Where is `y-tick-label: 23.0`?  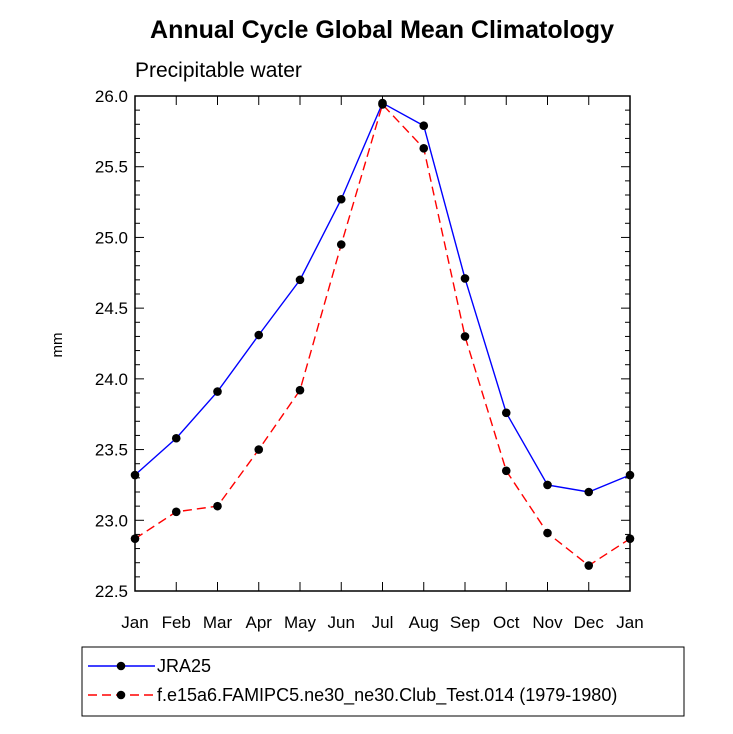
y-tick-label: 23.0 is located at coordinates (111, 520).